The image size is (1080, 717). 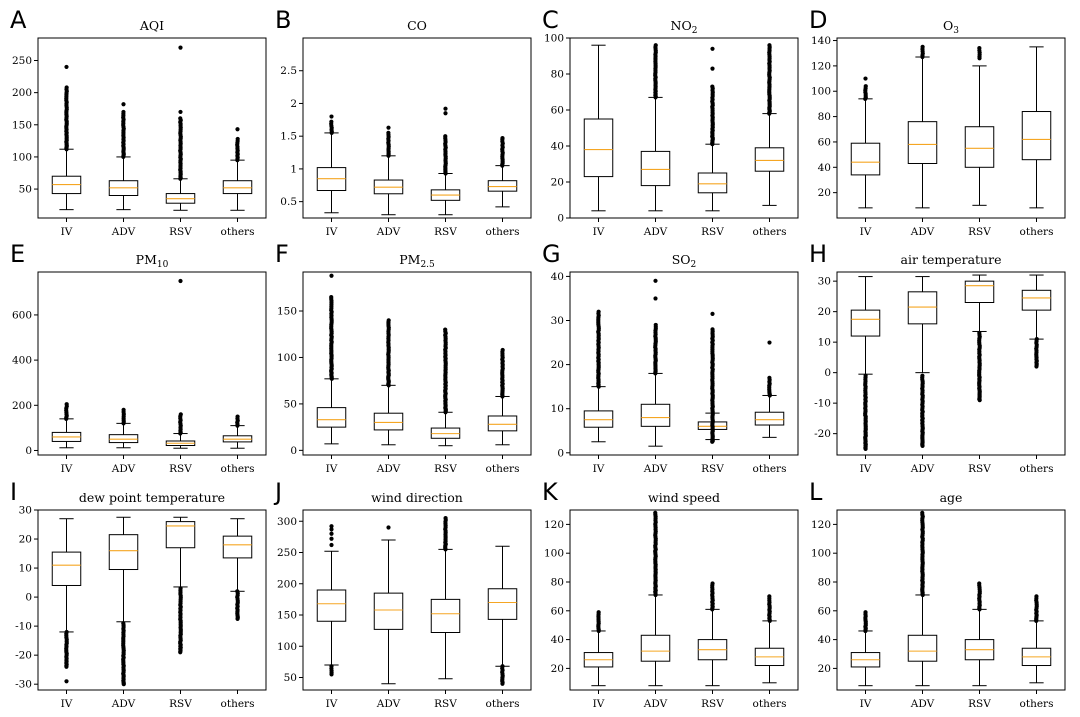 What do you see at coordinates (818, 20) in the screenshot?
I see `panel-letter: D` at bounding box center [818, 20].